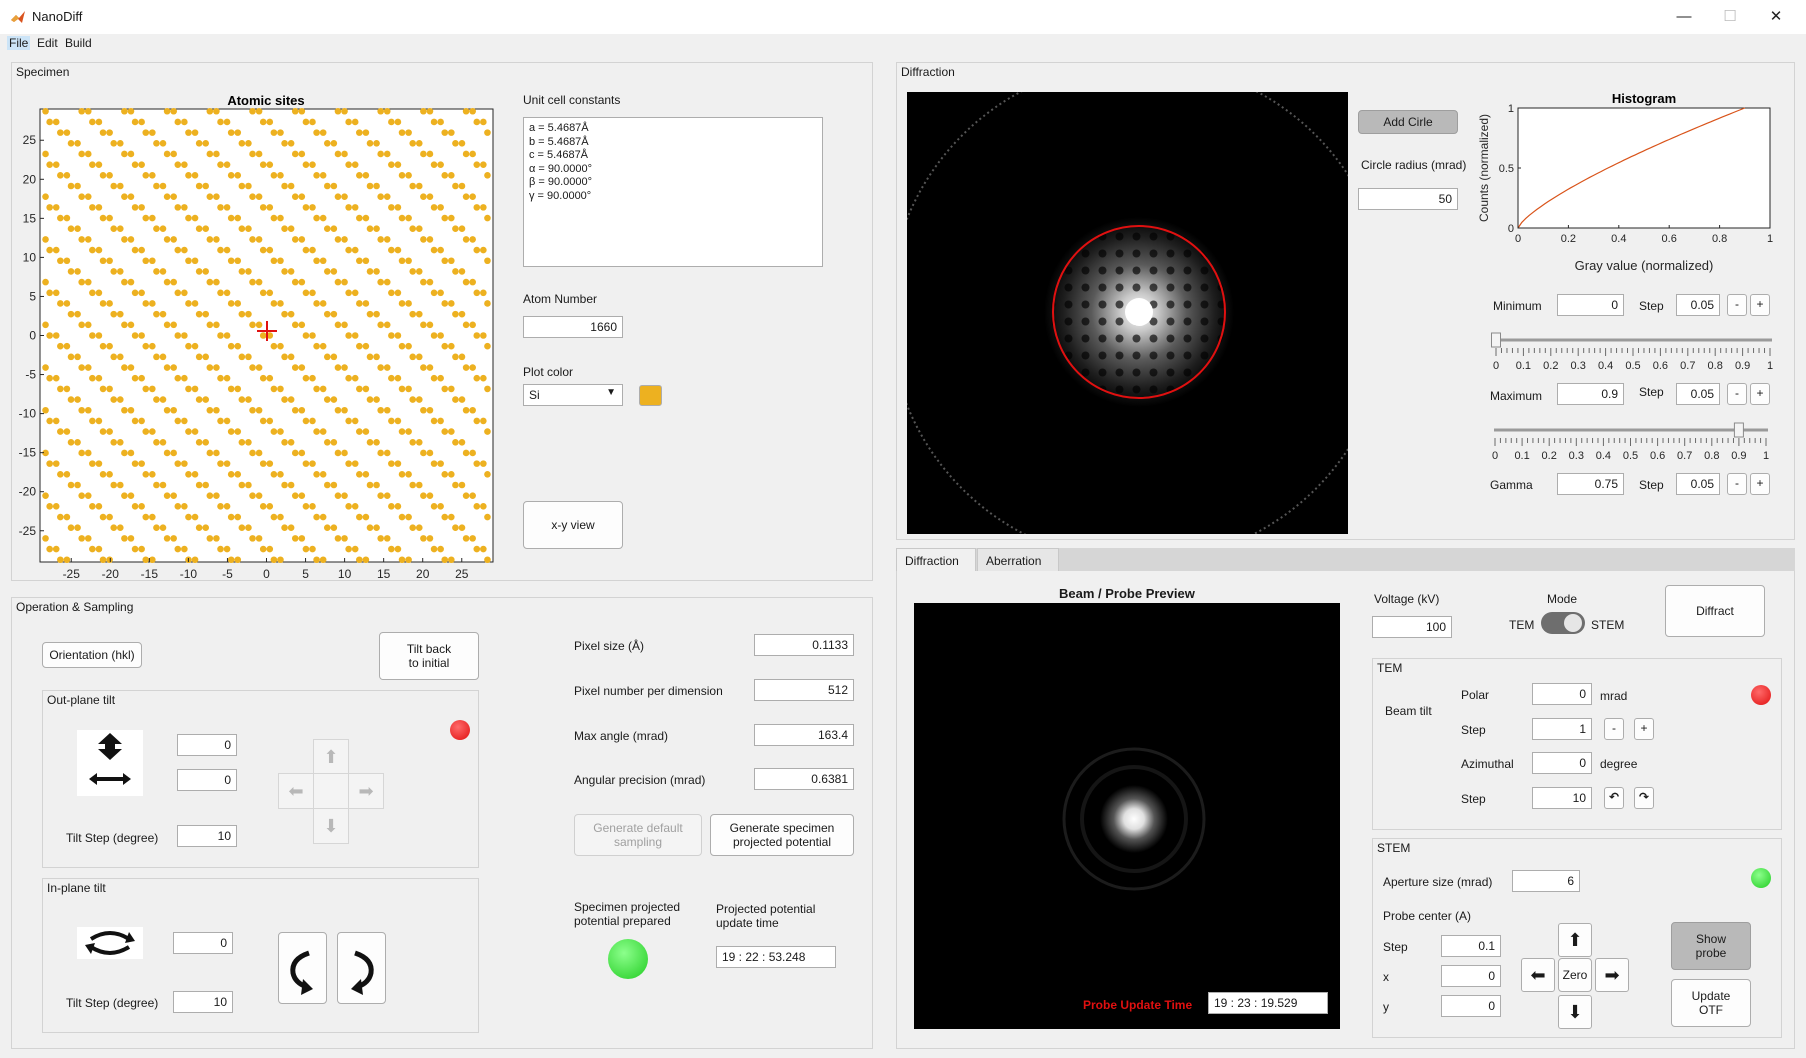 This screenshot has height=1058, width=1806. I want to click on tilt-right-button: ➡, so click(366, 791).